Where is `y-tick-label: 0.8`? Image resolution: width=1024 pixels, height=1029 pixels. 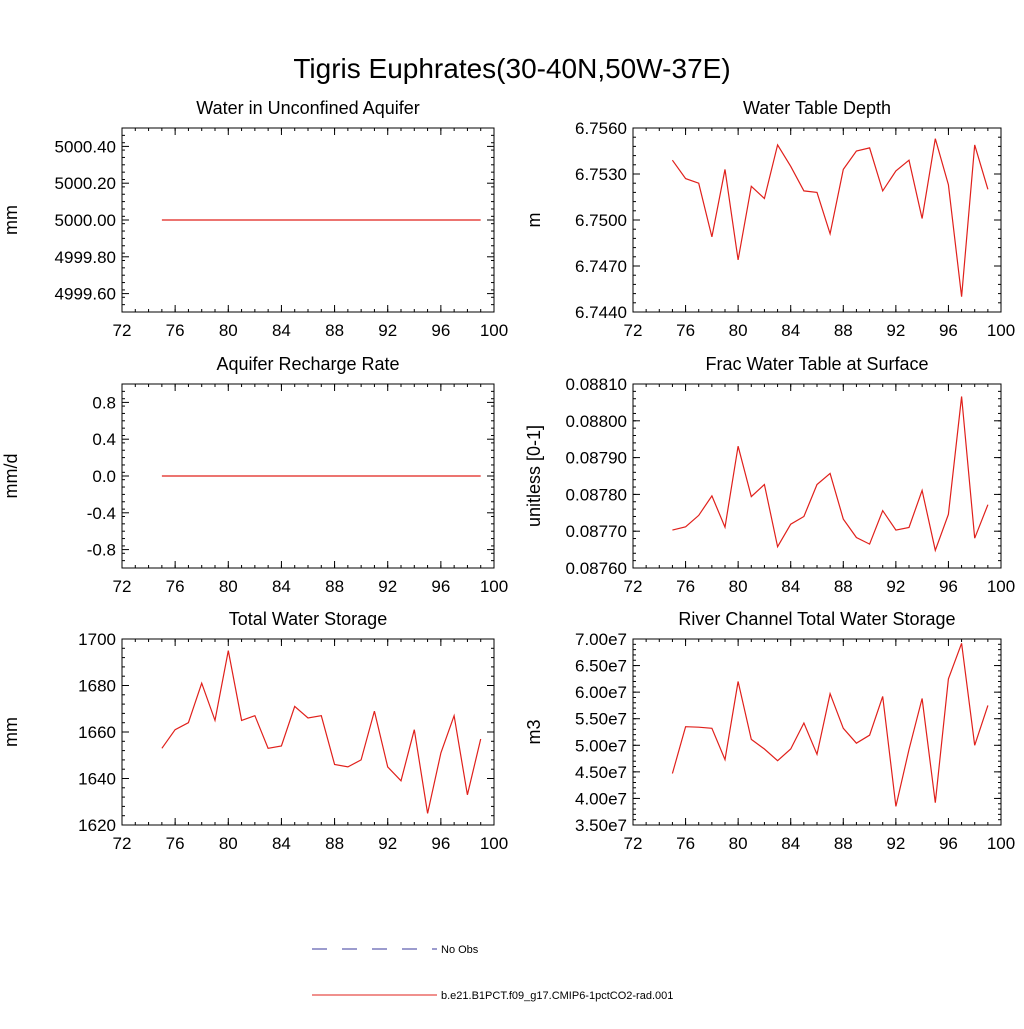
y-tick-label: 0.8 is located at coordinates (104, 402).